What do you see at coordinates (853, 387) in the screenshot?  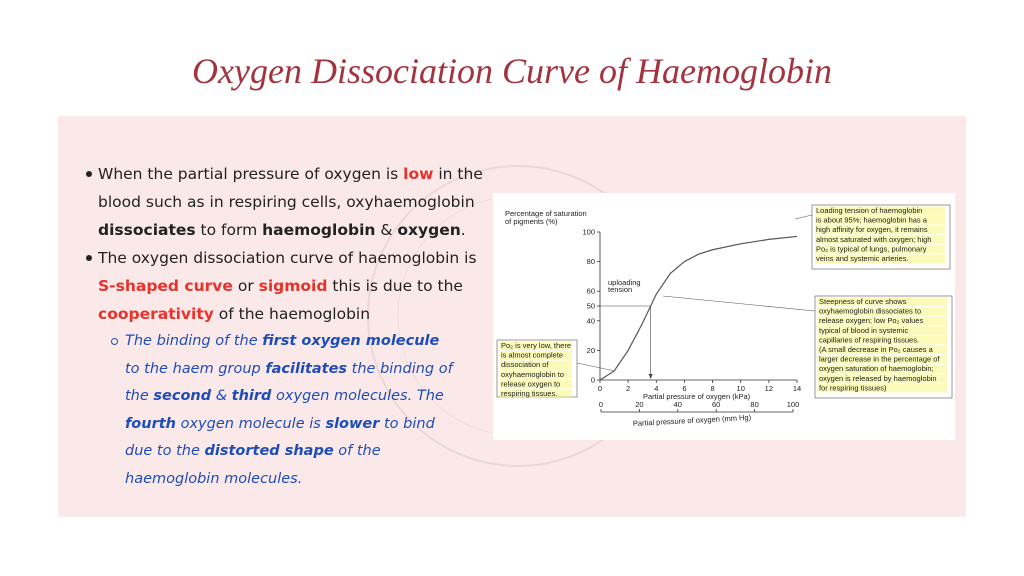 I see `note-line: for respiring tissues)` at bounding box center [853, 387].